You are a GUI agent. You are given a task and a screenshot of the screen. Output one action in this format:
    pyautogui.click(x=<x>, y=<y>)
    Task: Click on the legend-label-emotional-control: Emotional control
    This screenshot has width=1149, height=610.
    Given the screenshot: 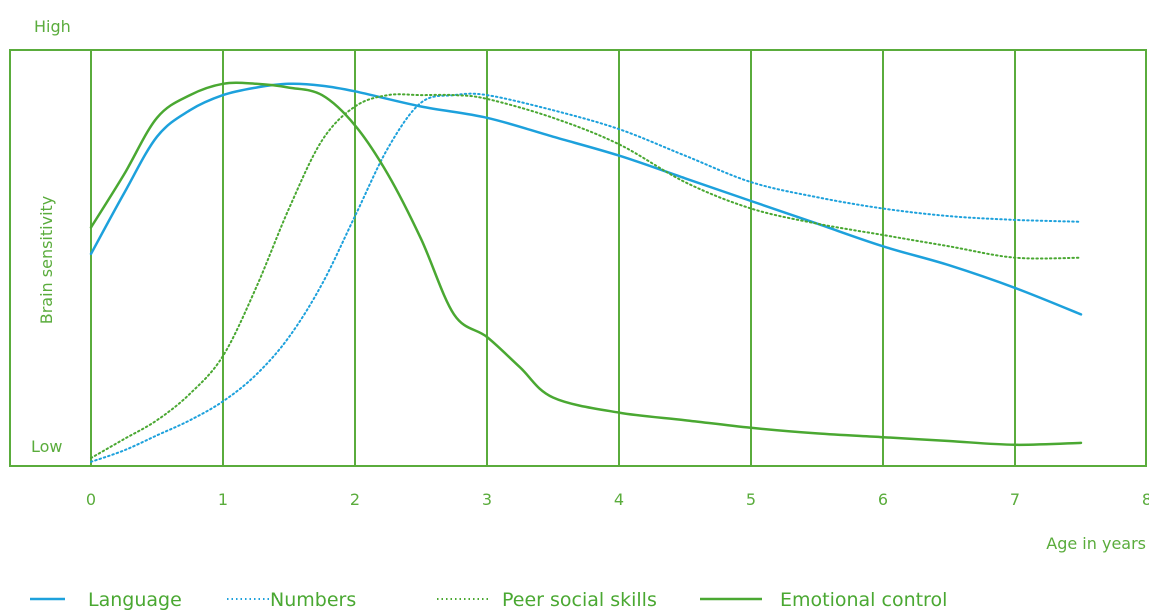 What is the action you would take?
    pyautogui.click(x=863, y=599)
    